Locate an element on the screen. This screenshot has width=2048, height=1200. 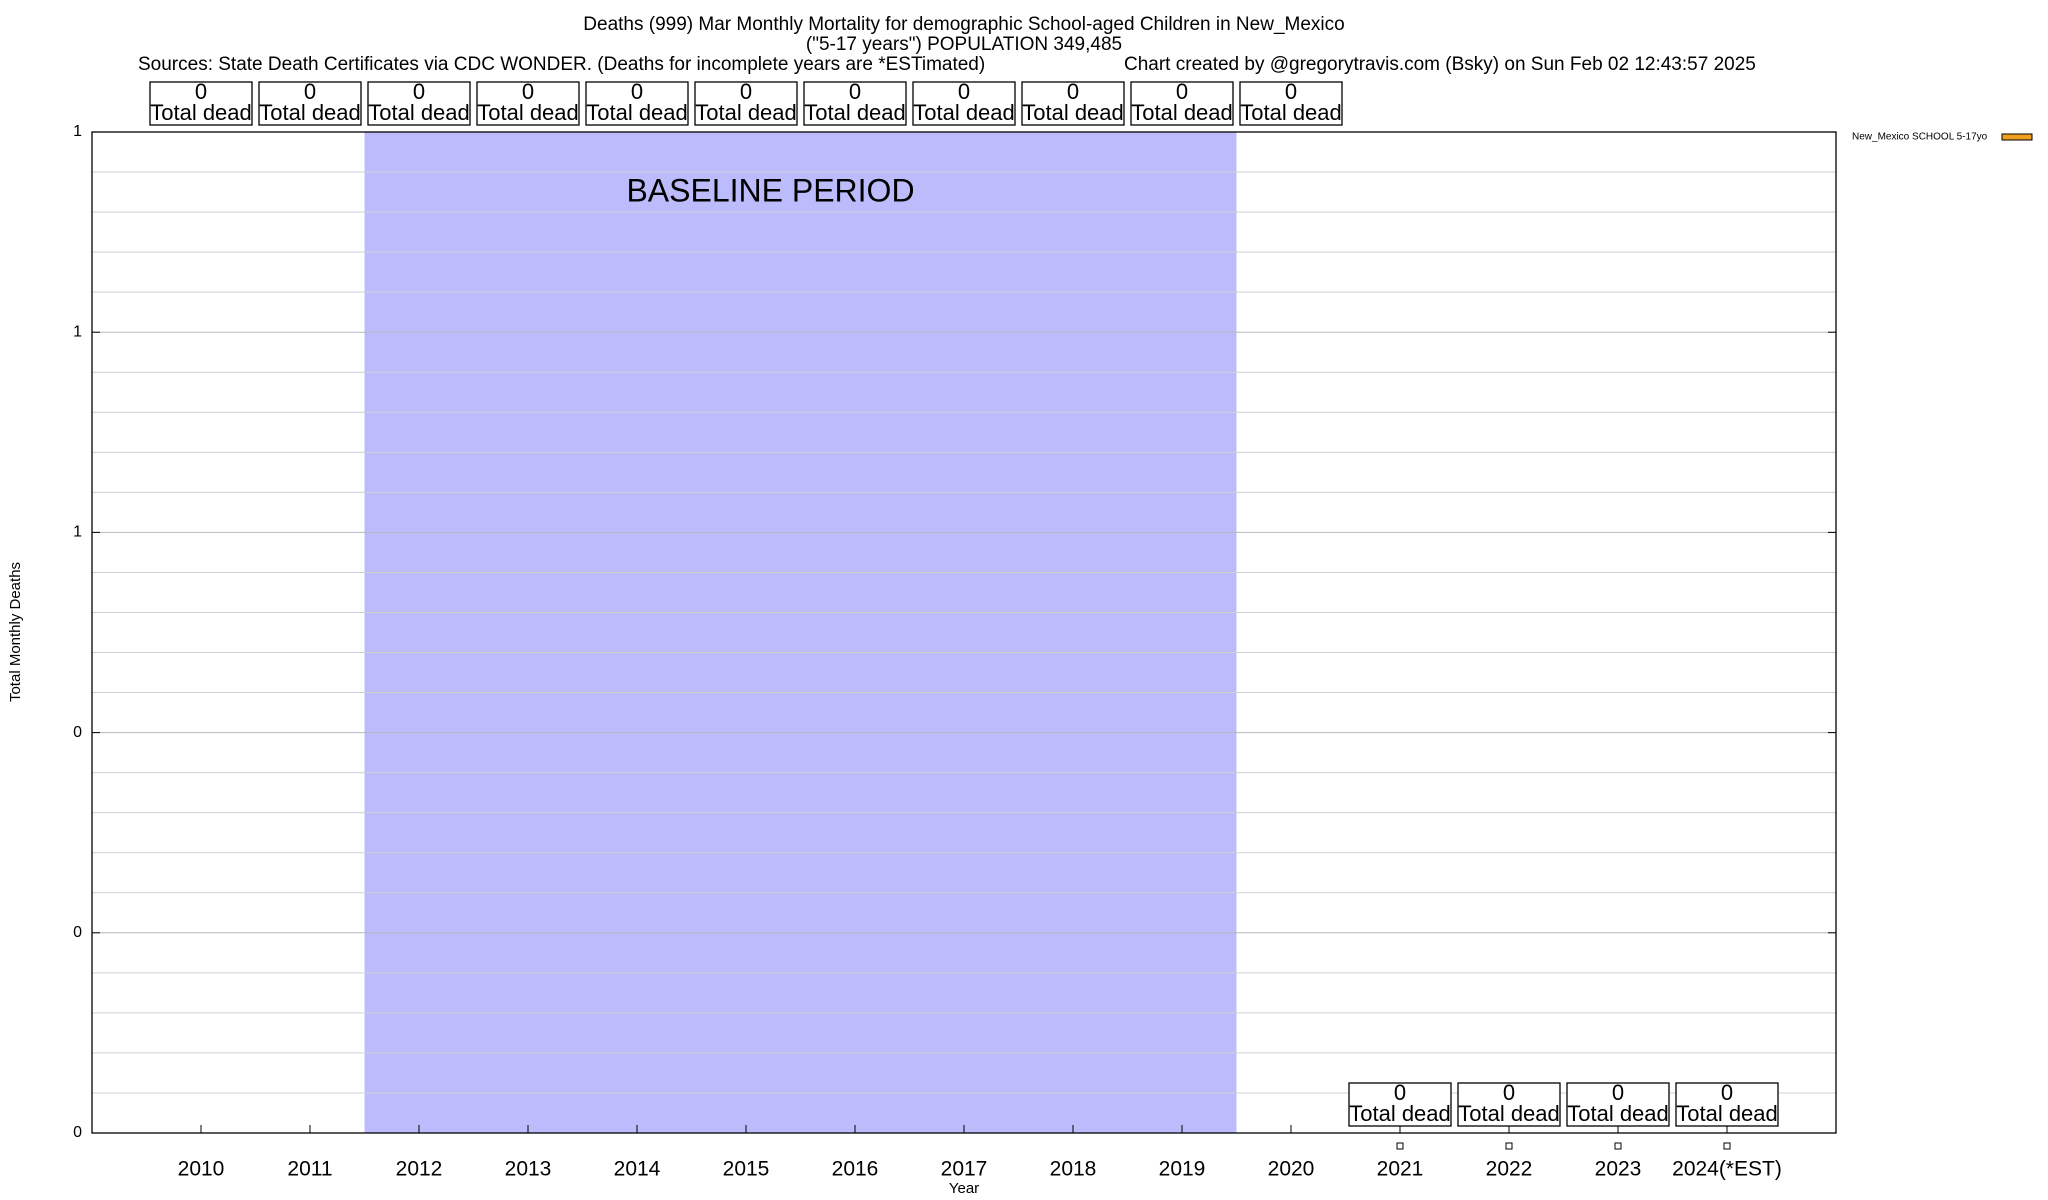
x-tick-label: 2023 is located at coordinates (1618, 1169).